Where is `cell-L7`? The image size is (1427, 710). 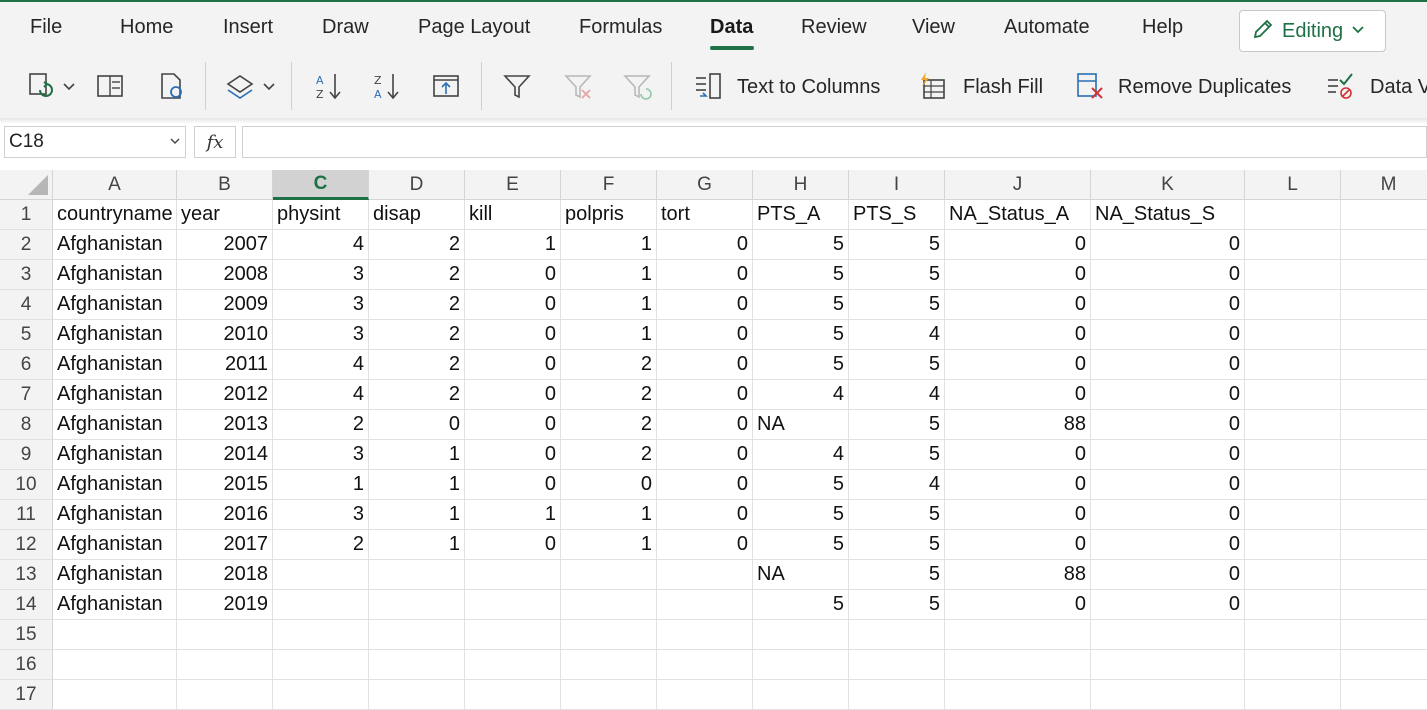 cell-L7 is located at coordinates (1293, 395).